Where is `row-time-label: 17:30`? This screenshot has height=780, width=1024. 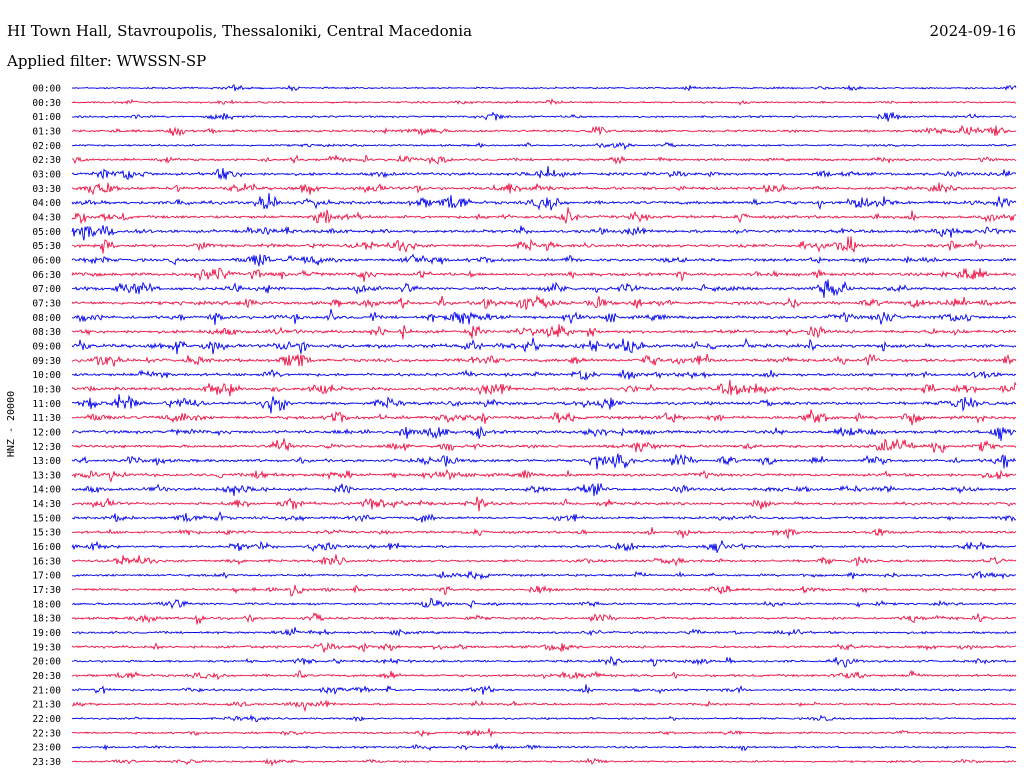 row-time-label: 17:30 is located at coordinates (46, 590).